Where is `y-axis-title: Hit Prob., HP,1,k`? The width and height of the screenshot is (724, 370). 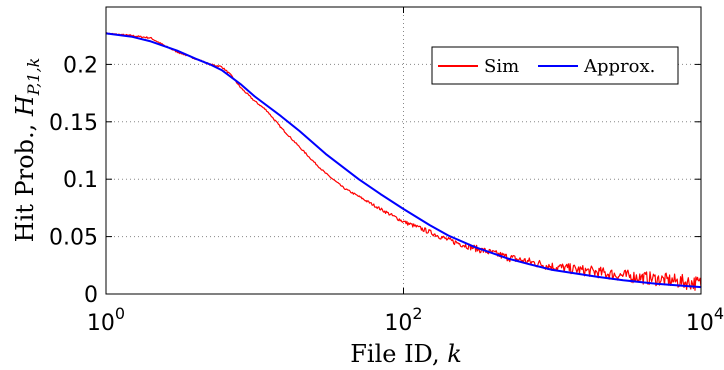
y-axis-title: Hit Prob., HP,1,k is located at coordinates (27, 150).